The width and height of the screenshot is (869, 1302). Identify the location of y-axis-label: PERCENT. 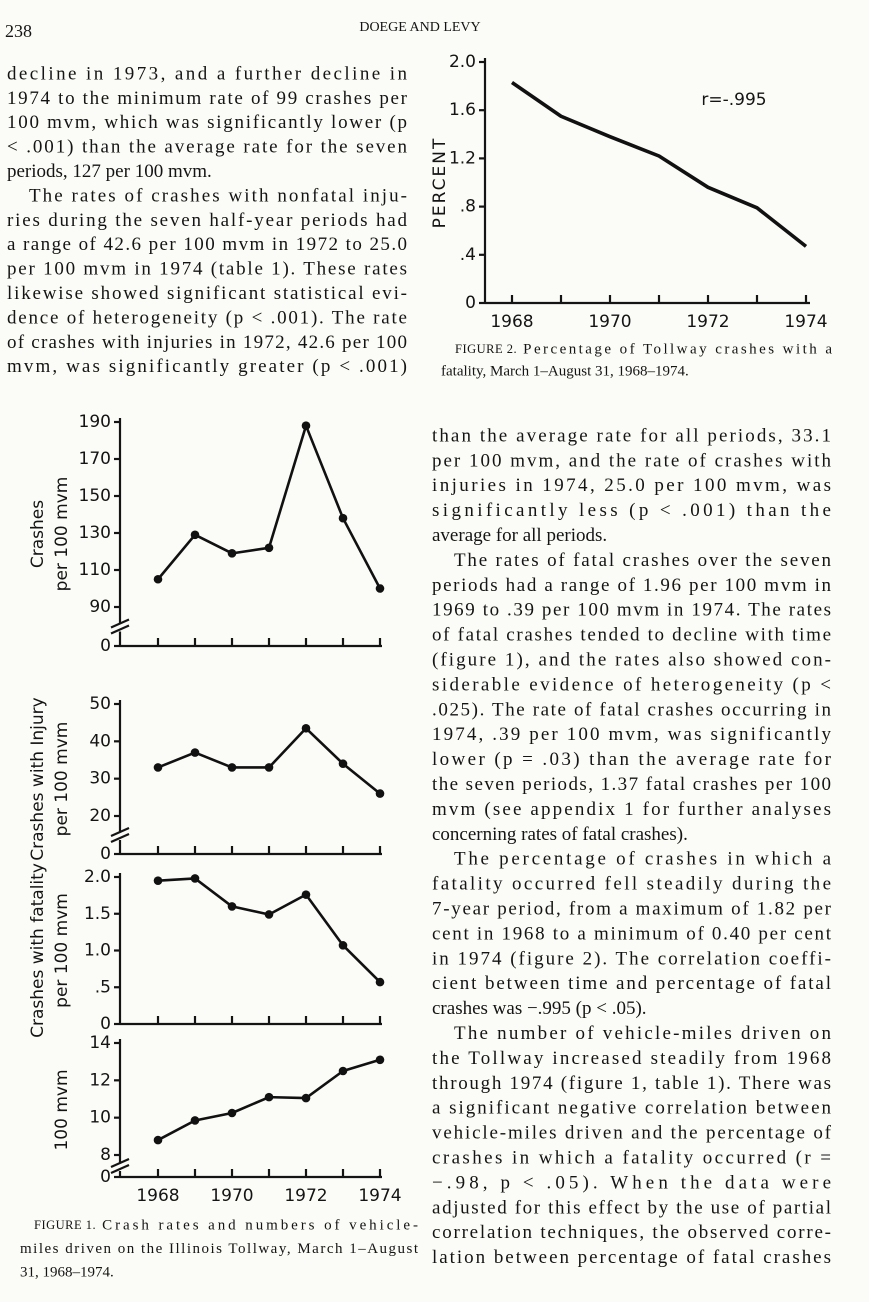
(440, 183).